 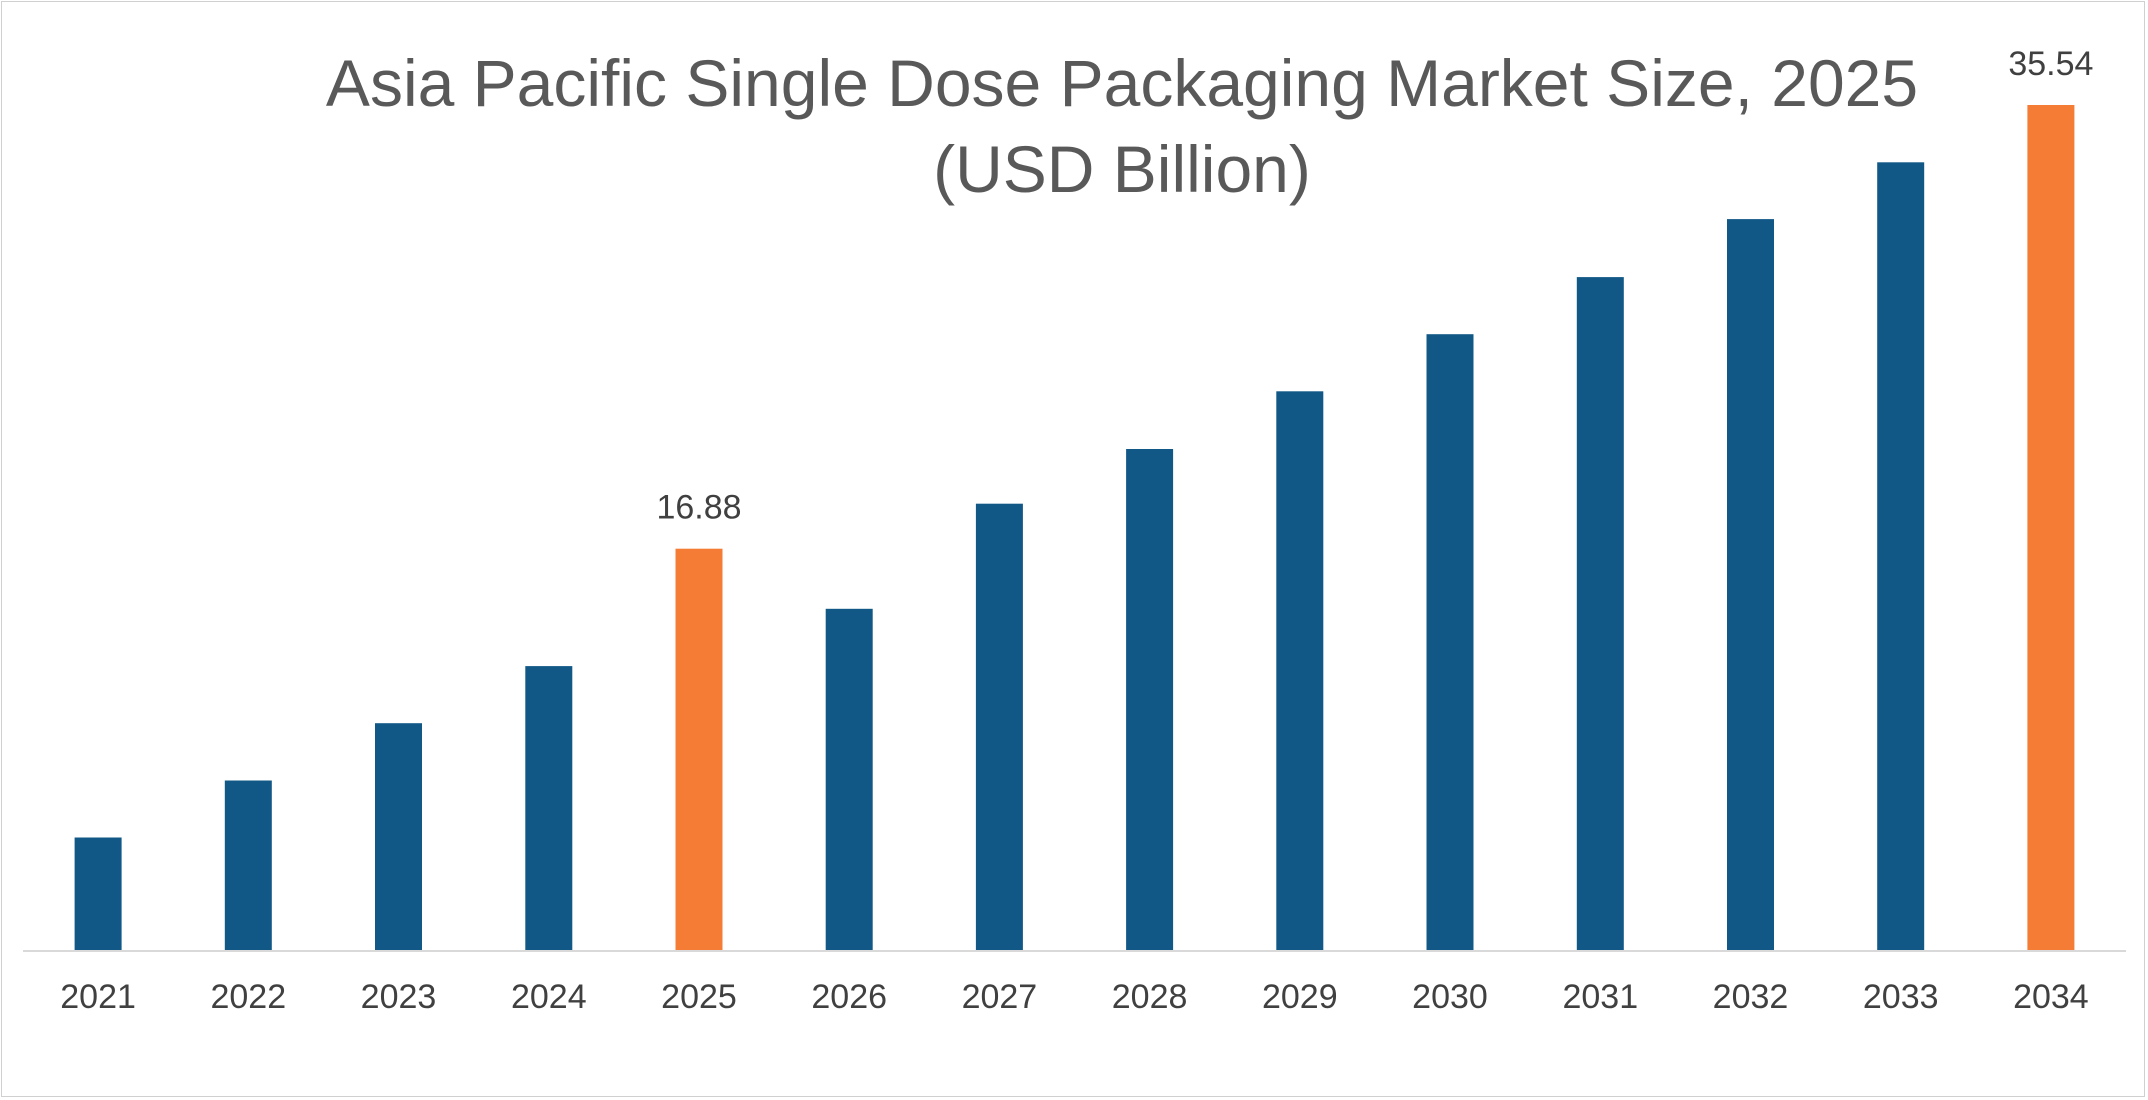 I want to click on x-tick-label-2023: 2023, so click(x=399, y=997).